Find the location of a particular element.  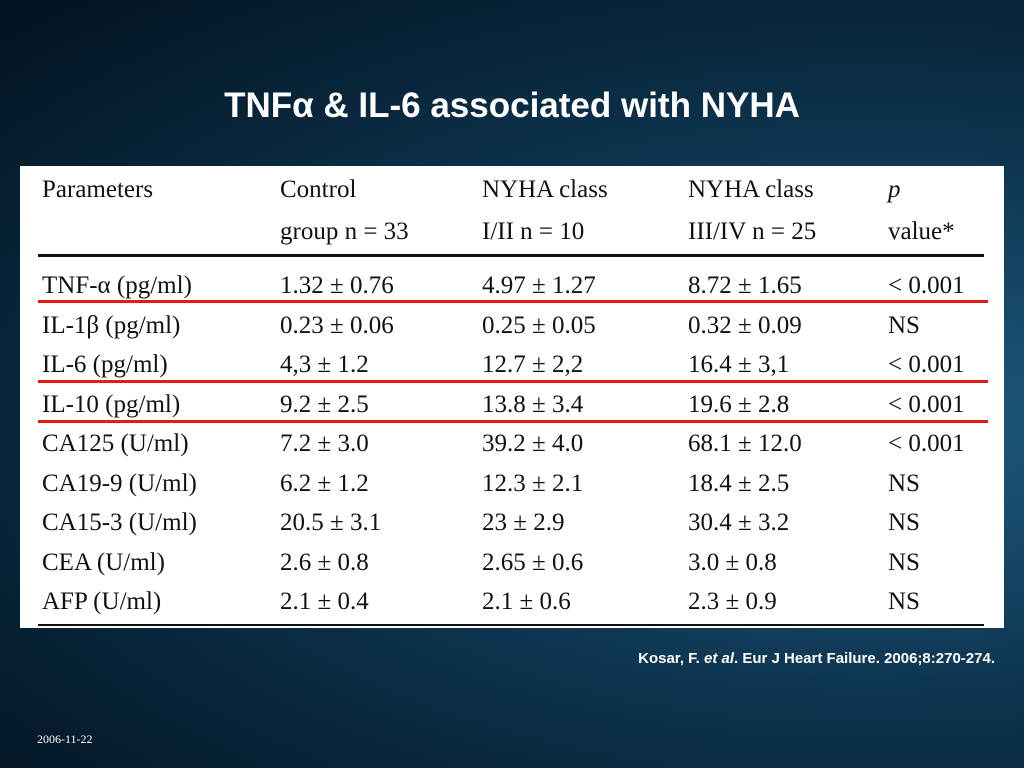

row-label: IL-6 (pg/ml) is located at coordinates (105, 364).